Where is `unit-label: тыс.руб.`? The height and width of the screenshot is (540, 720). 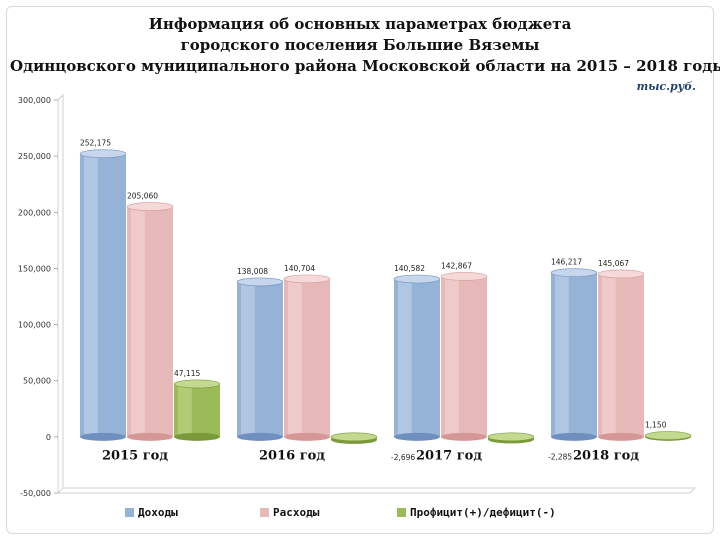 unit-label: тыс.руб. is located at coordinates (666, 86).